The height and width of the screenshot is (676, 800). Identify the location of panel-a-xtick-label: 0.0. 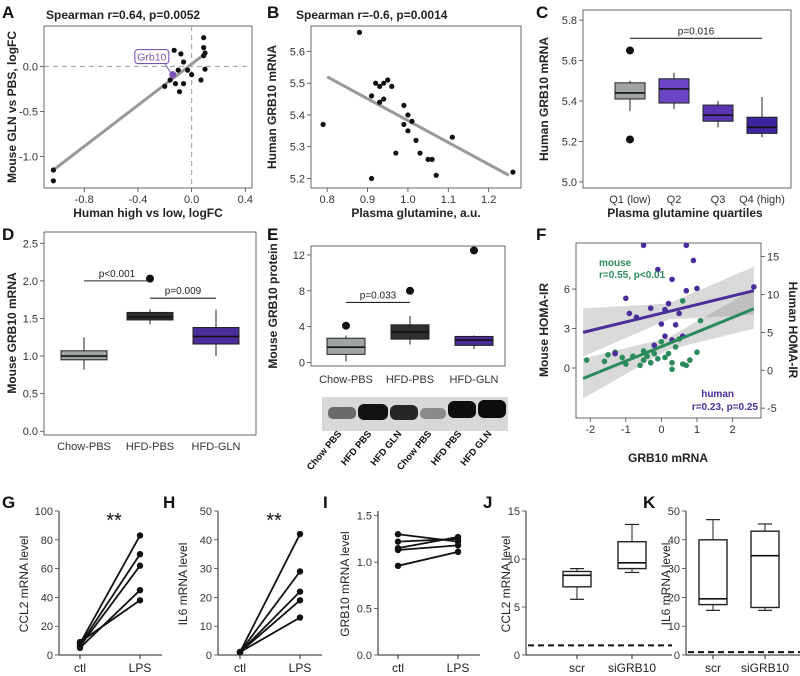
(191, 200).